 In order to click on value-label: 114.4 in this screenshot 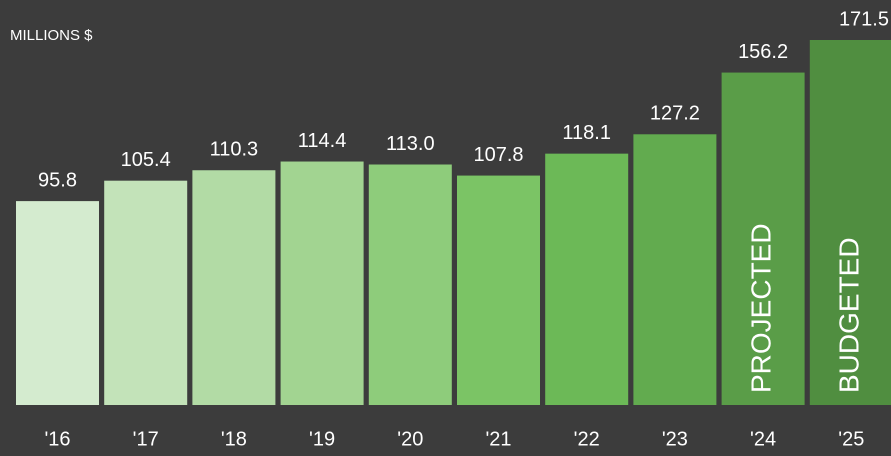, I will do `click(322, 141)`.